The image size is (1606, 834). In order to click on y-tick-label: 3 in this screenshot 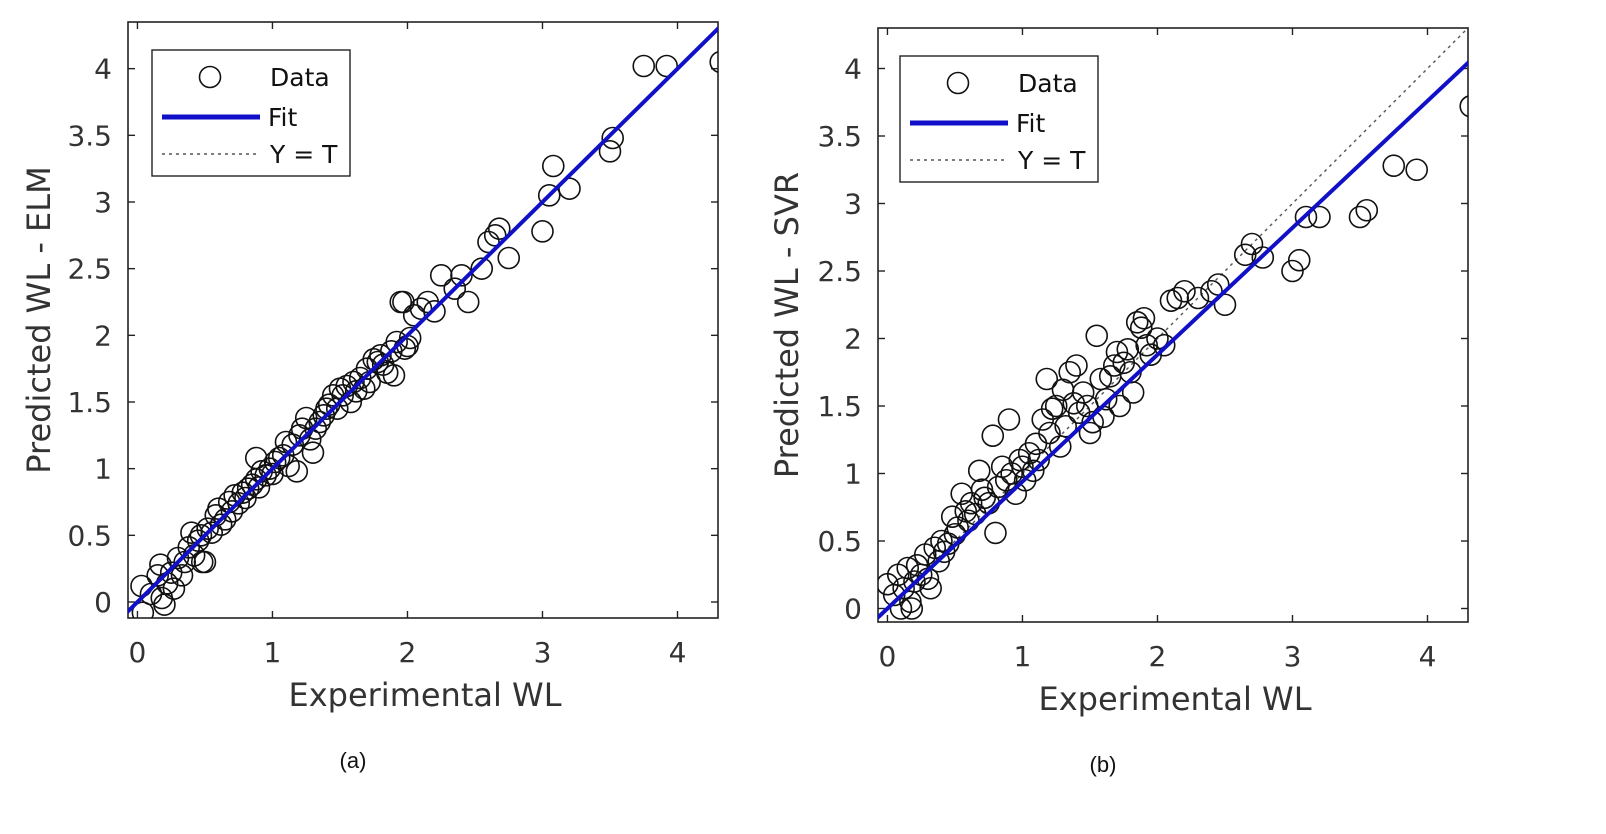, I will do `click(103, 202)`.